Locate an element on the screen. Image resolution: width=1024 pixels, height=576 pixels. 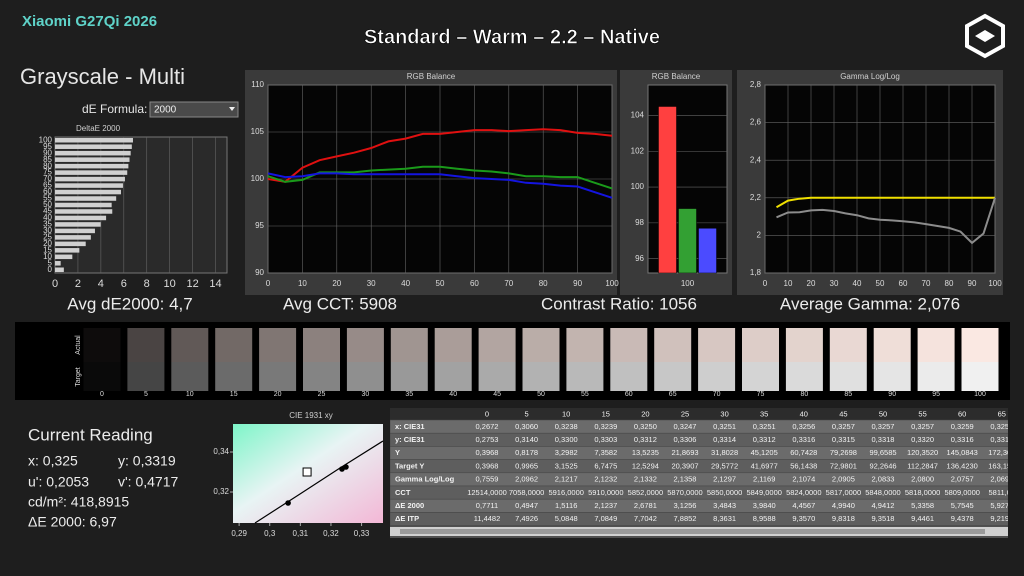
y-tick-label: 104 is located at coordinates (638, 115).